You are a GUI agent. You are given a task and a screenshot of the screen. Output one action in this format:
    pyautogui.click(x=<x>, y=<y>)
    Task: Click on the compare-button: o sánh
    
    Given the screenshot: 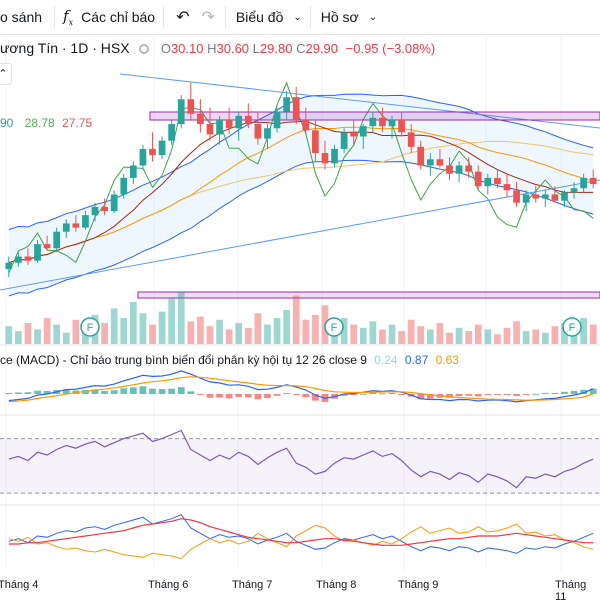 What is the action you would take?
    pyautogui.click(x=25, y=17)
    